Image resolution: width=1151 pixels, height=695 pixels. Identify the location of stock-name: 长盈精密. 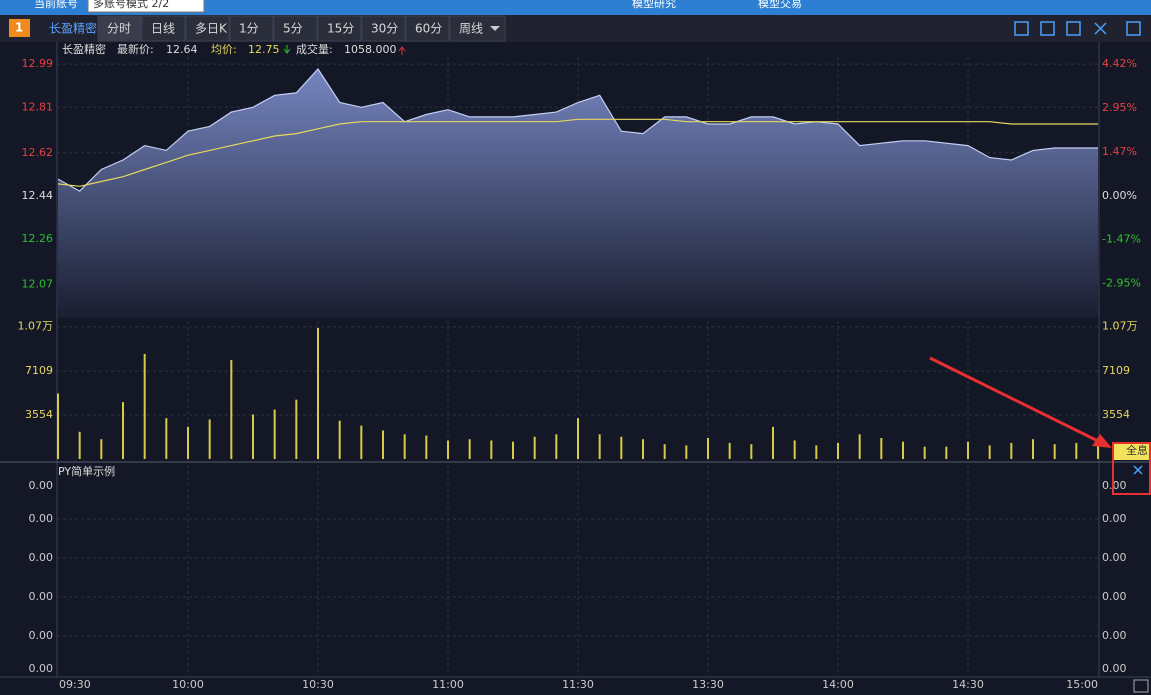
(73, 28).